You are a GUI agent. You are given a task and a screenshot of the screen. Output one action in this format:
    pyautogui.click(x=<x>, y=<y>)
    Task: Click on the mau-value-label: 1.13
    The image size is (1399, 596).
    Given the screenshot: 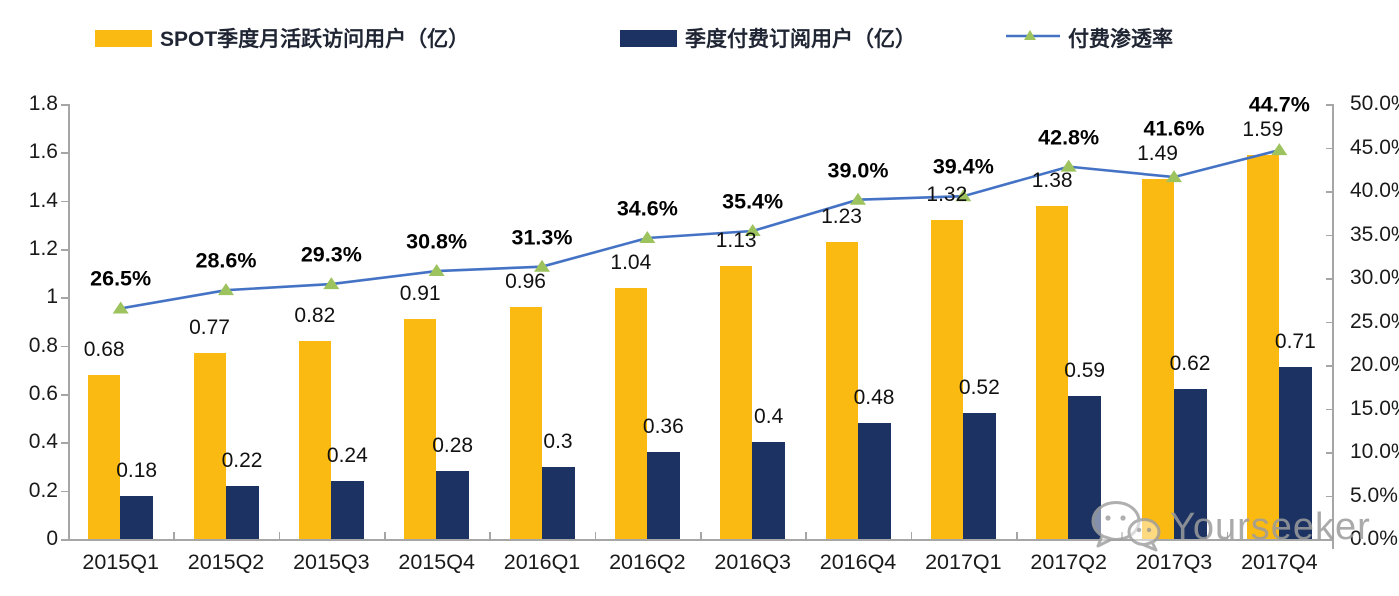 What is the action you would take?
    pyautogui.click(x=736, y=240)
    